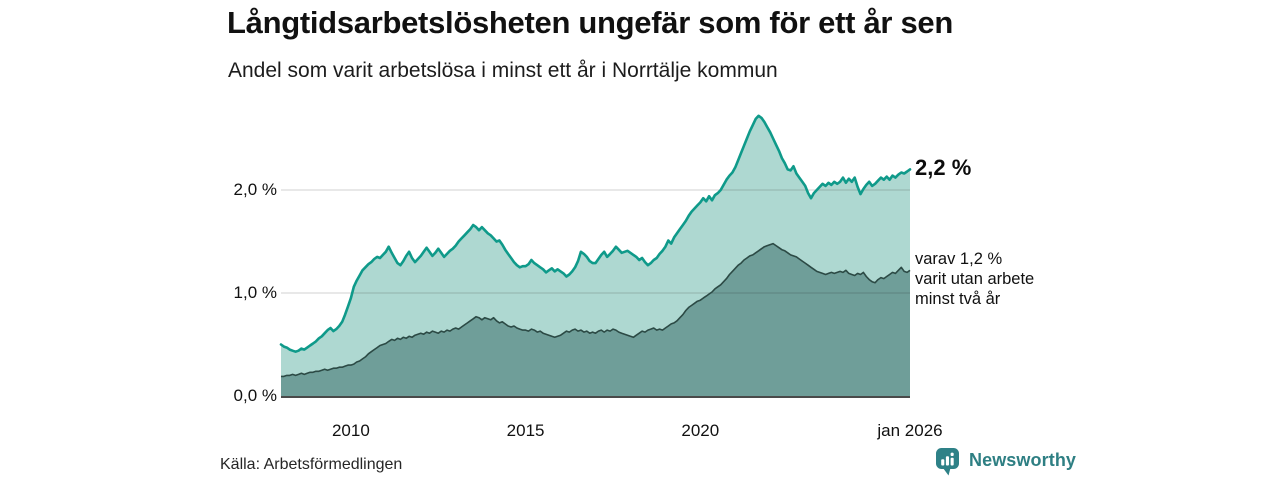 The image size is (1280, 480). What do you see at coordinates (350, 430) in the screenshot?
I see `x-tick-label: 2010` at bounding box center [350, 430].